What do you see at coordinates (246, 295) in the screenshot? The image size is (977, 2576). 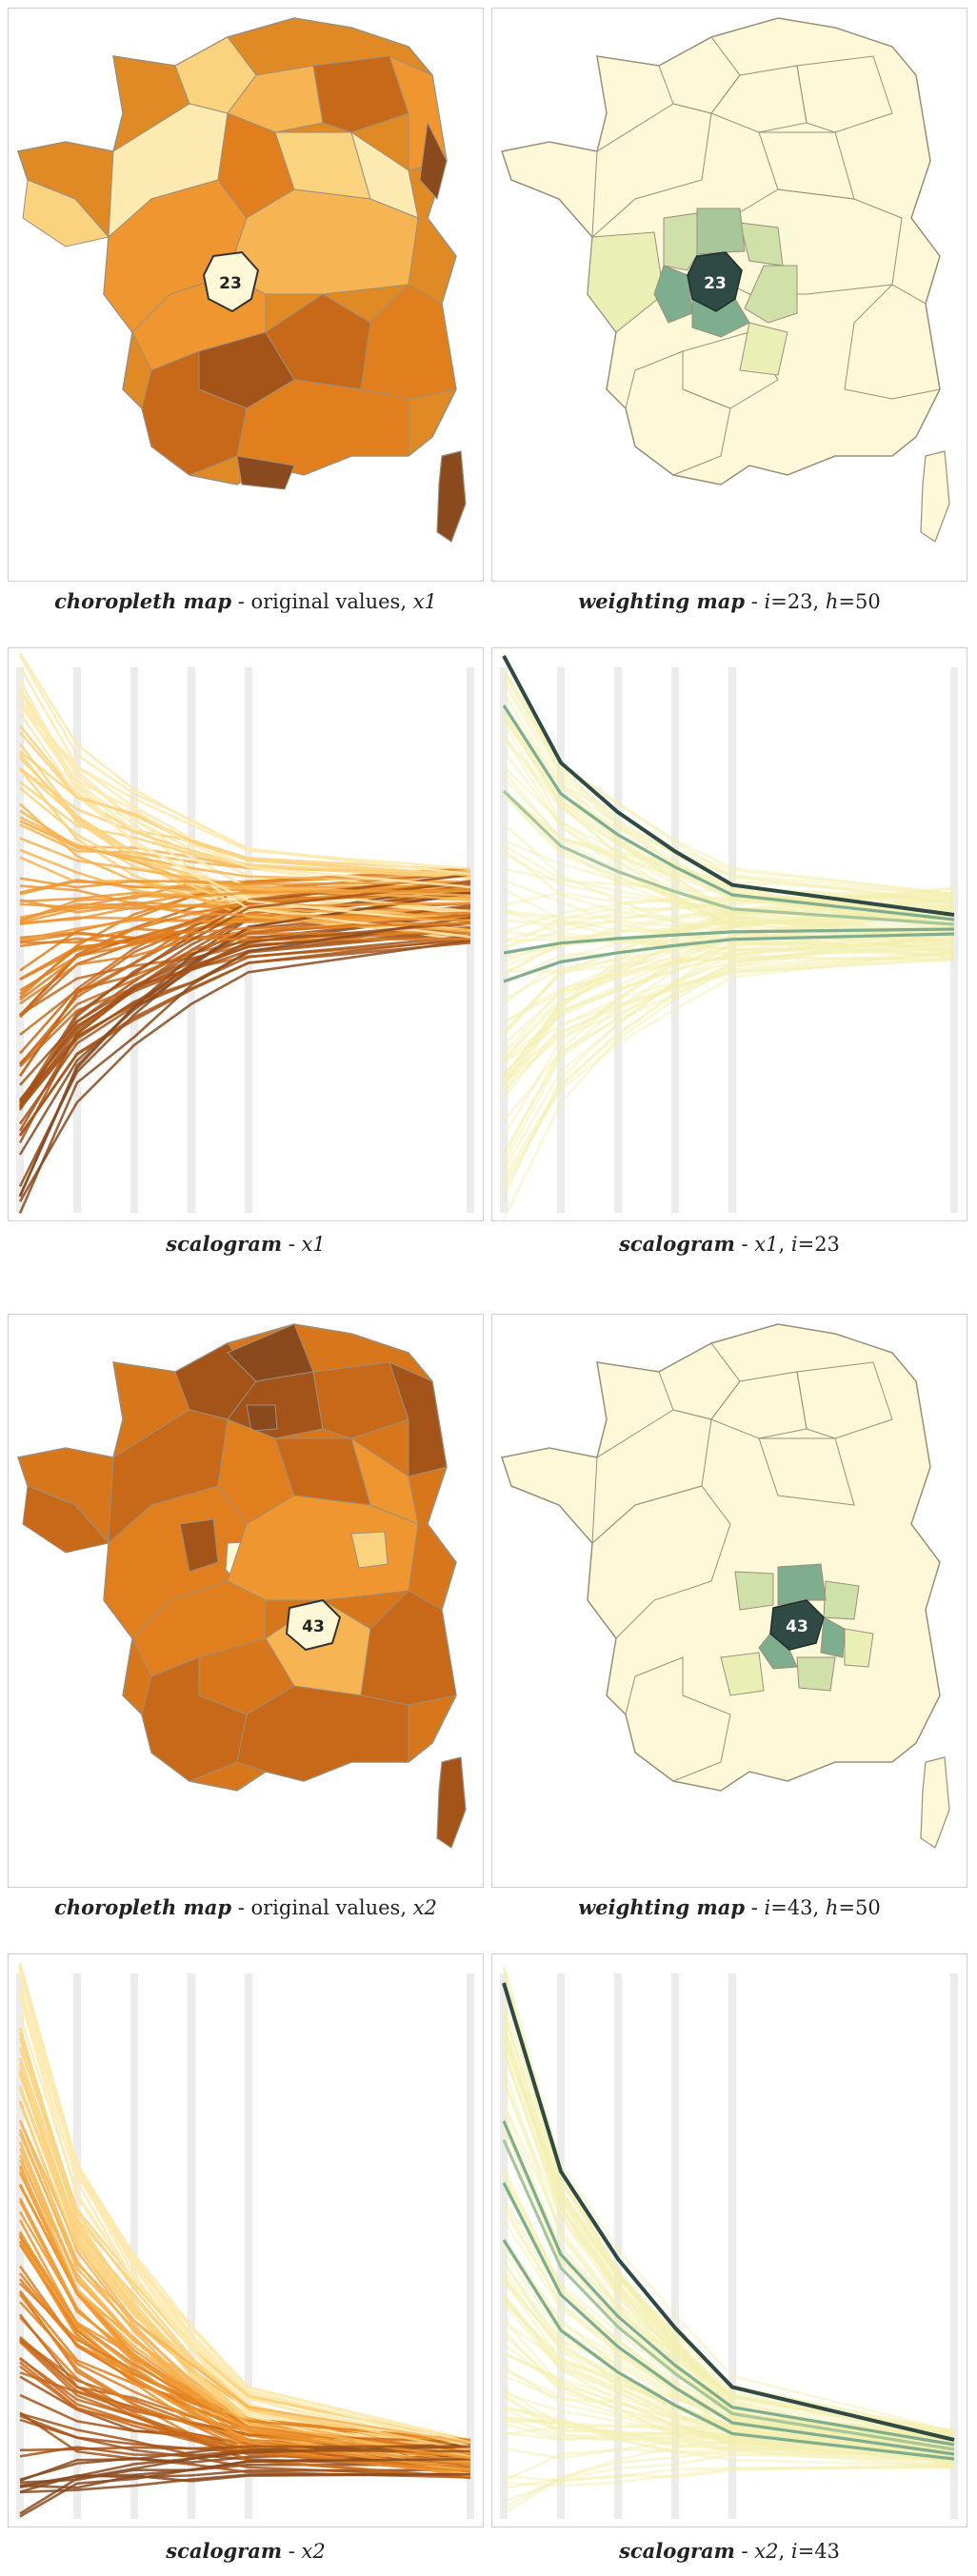 I see `choropleth-map-panel-1: 23` at bounding box center [246, 295].